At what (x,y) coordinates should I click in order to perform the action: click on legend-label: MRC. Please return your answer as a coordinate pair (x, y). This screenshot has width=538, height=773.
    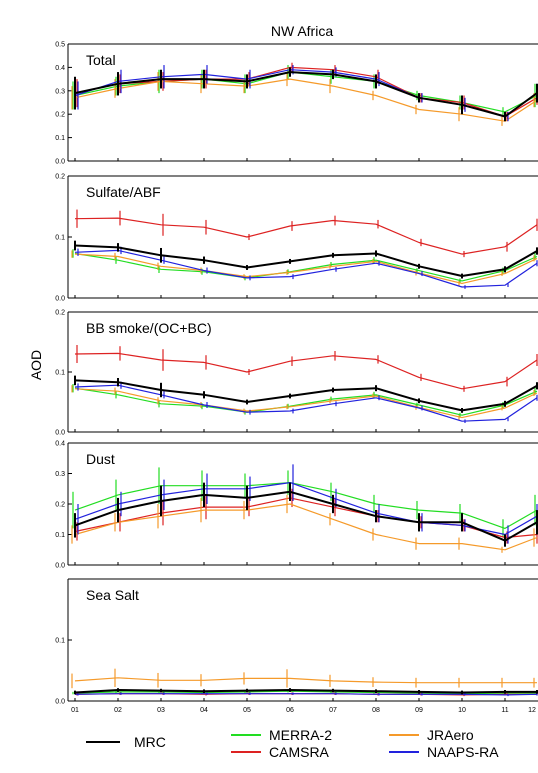
    Looking at the image, I should click on (150, 742).